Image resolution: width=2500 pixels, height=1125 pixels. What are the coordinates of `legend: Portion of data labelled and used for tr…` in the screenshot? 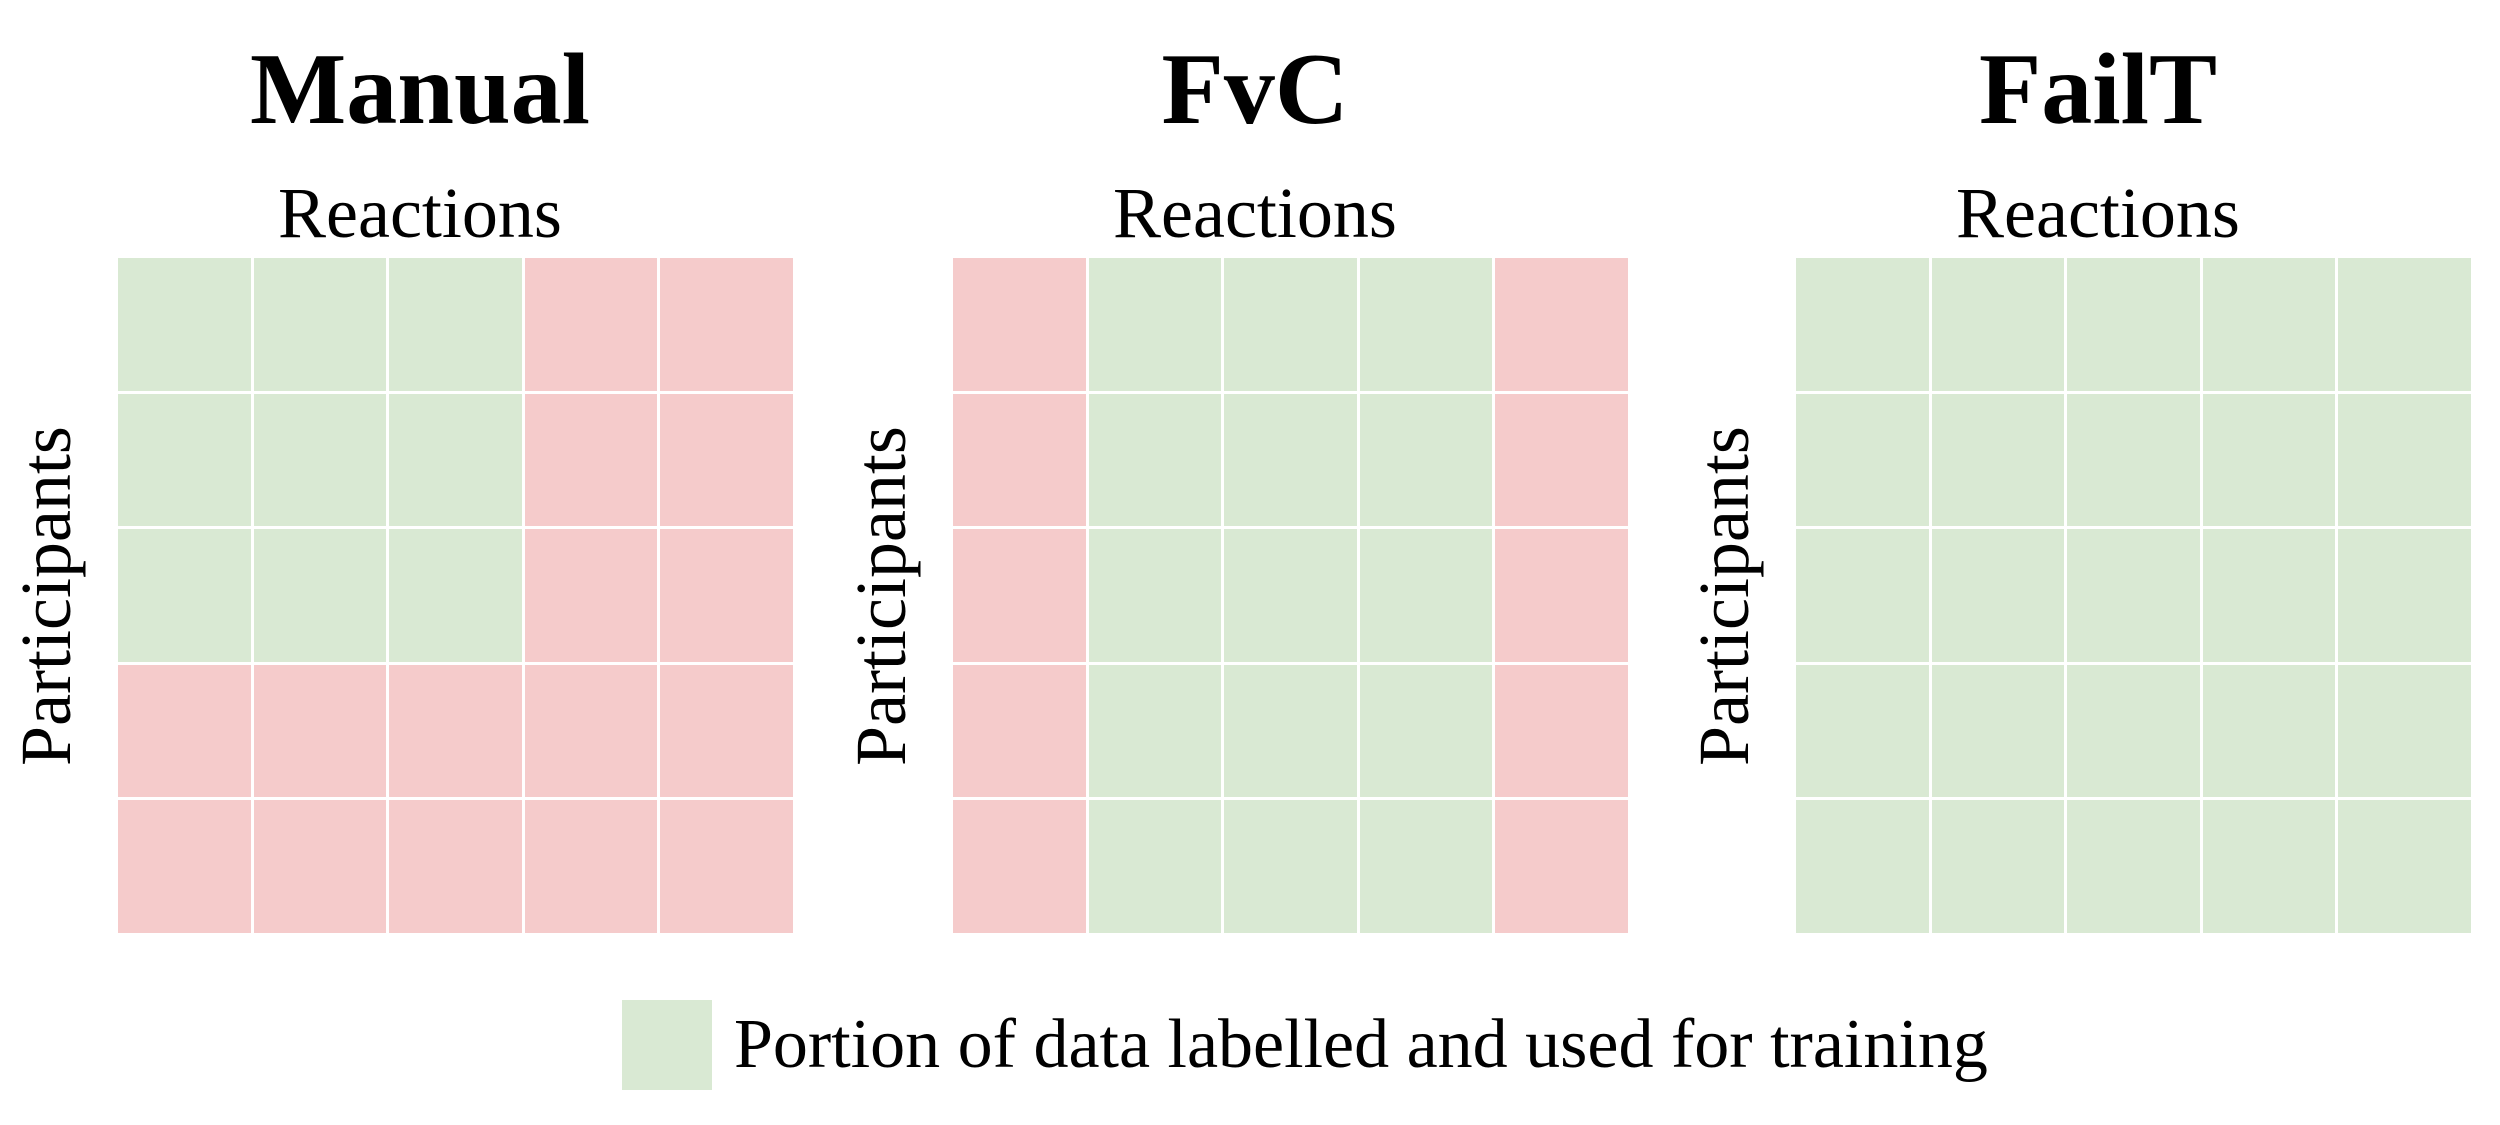 It's located at (1305, 1045).